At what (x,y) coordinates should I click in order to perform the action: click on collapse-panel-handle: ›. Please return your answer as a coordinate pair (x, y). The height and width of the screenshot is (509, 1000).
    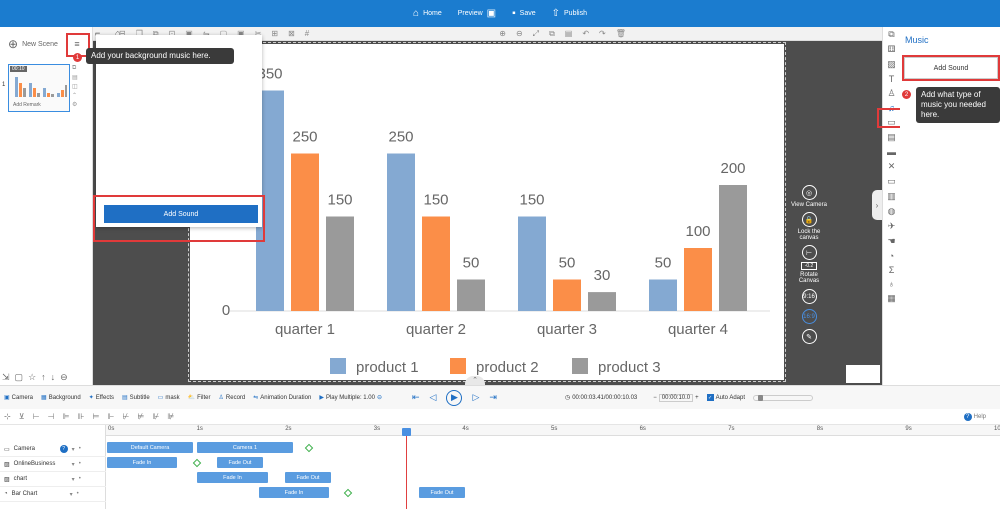
    Looking at the image, I should click on (877, 205).